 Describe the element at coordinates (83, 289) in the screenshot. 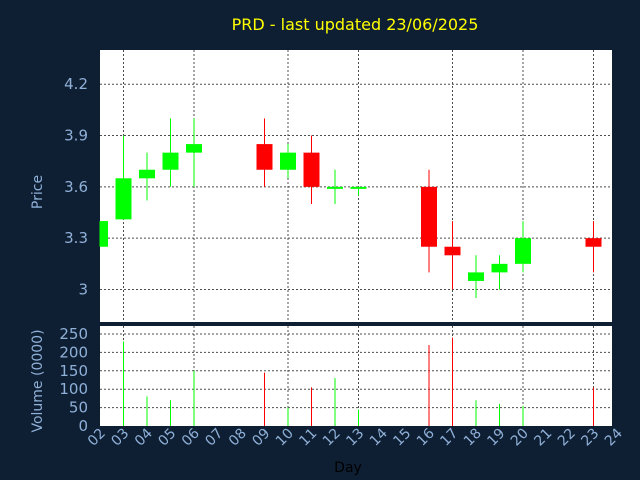

I see `price-y-tick-label: 3` at that location.